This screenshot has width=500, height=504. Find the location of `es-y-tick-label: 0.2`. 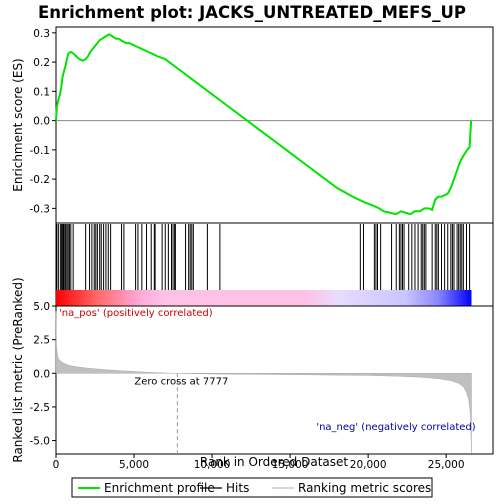

es-y-tick-label: 0.2 is located at coordinates (41, 63).